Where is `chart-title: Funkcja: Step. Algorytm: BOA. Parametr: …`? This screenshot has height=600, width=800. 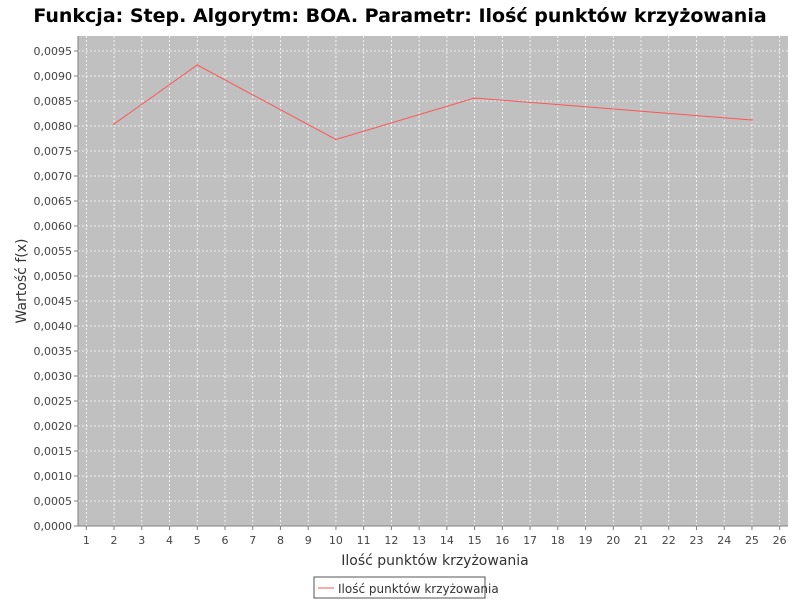 chart-title: Funkcja: Step. Algorytm: BOA. Parametr: … is located at coordinates (399, 16).